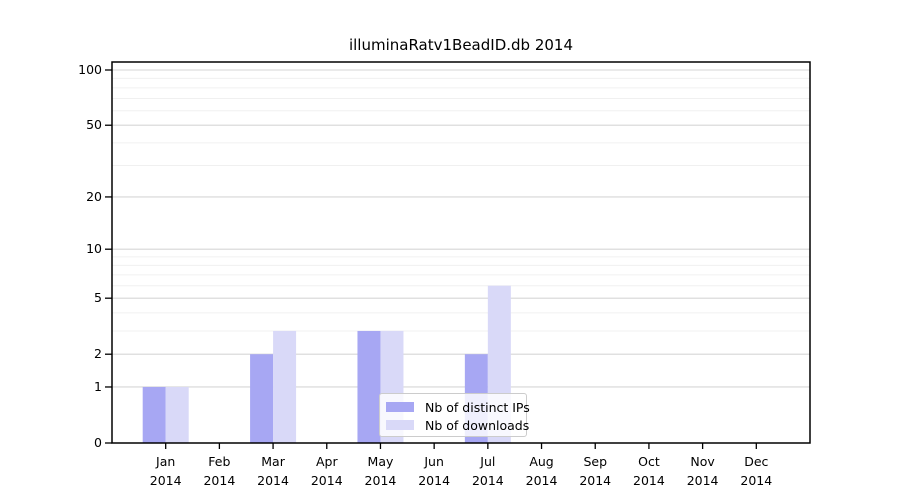 This screenshot has height=500, width=900. I want to click on x-tick-month: Oct, so click(649, 461).